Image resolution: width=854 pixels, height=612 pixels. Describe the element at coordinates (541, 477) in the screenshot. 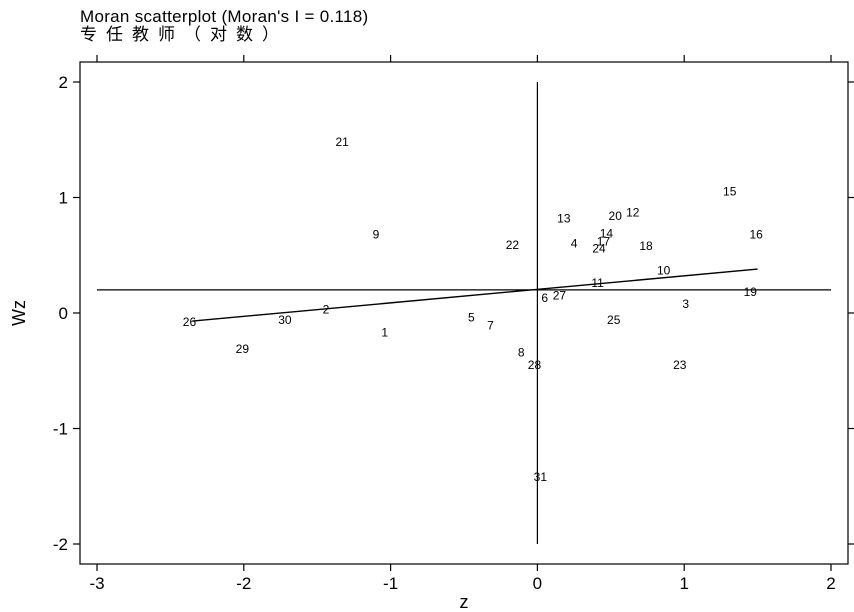

I see `point-label-31: 31` at that location.